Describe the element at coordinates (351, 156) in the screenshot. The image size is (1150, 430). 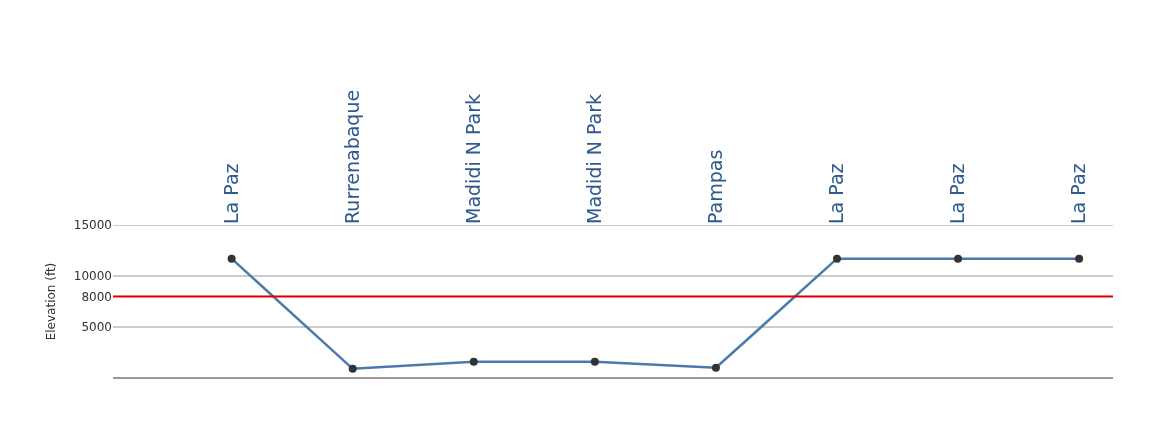
I see `x-tick-label: Rurrenabaque` at that location.